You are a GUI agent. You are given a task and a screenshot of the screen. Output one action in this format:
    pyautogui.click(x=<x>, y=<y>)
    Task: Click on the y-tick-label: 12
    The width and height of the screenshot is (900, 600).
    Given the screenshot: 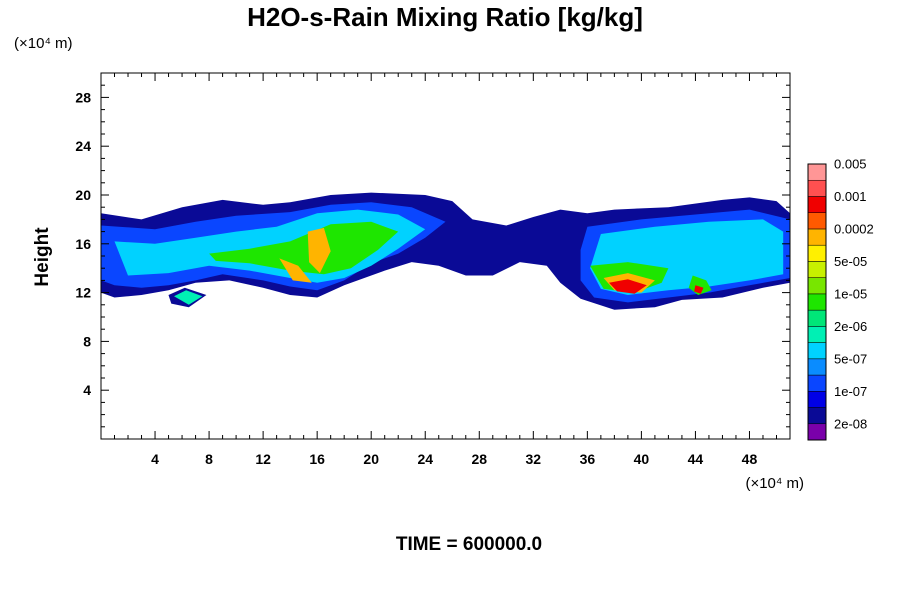 What is the action you would take?
    pyautogui.click(x=83, y=293)
    